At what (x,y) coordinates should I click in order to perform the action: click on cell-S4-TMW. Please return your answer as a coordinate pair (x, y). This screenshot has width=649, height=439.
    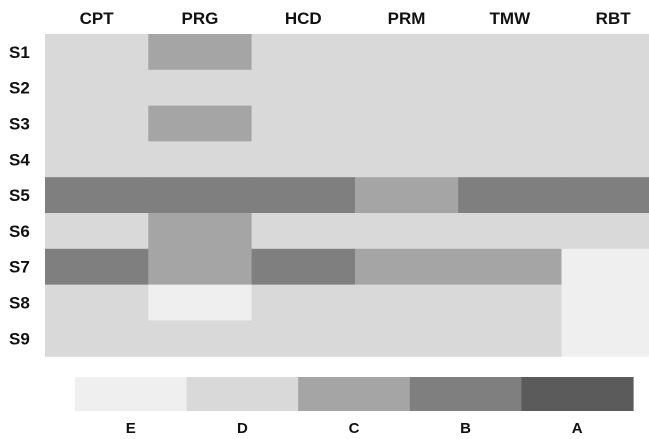
    Looking at the image, I should click on (510, 159).